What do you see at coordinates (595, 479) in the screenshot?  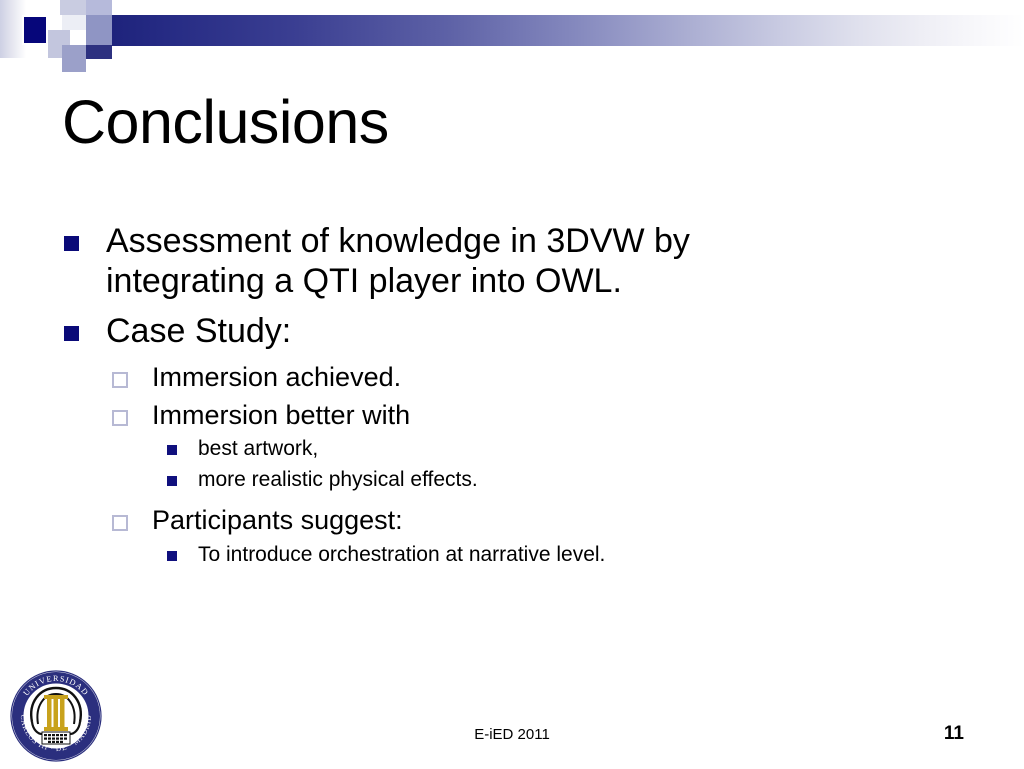 I see `bullet-item-level3: more realistic physical effects.` at bounding box center [595, 479].